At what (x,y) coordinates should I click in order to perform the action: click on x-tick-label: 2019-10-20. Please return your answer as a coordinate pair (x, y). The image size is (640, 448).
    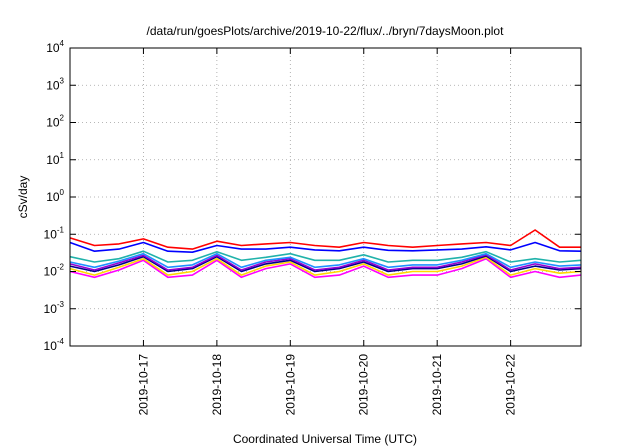
    Looking at the image, I should click on (364, 385).